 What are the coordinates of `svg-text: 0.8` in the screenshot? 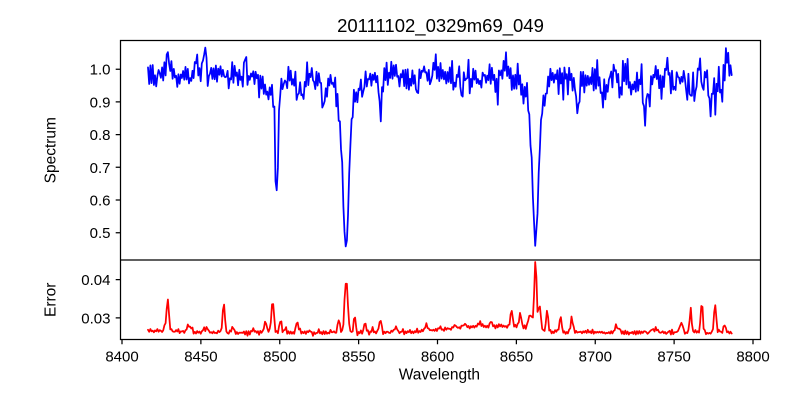 It's located at (100, 135).